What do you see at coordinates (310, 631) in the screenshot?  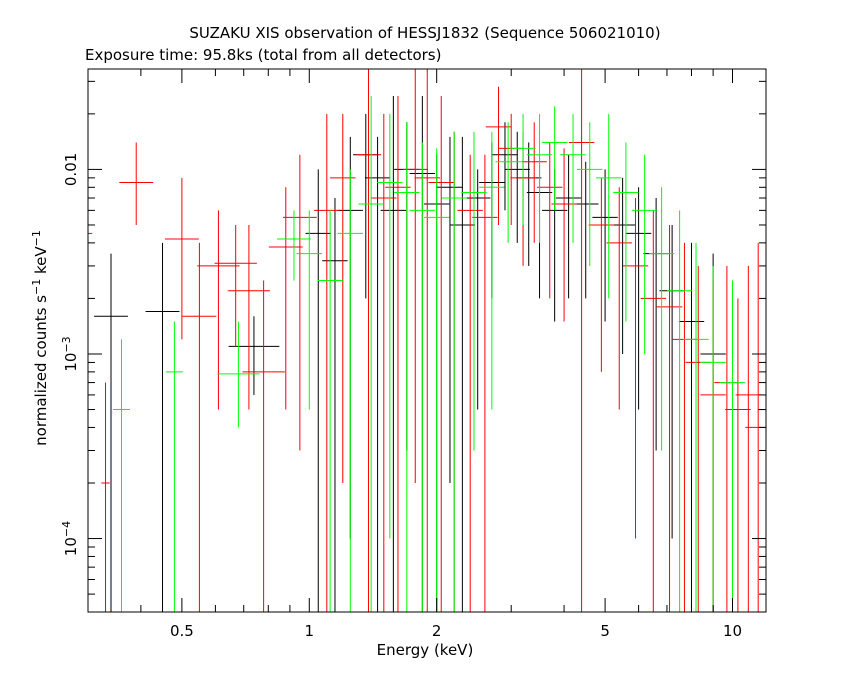 I see `x-tick-label: 1` at bounding box center [310, 631].